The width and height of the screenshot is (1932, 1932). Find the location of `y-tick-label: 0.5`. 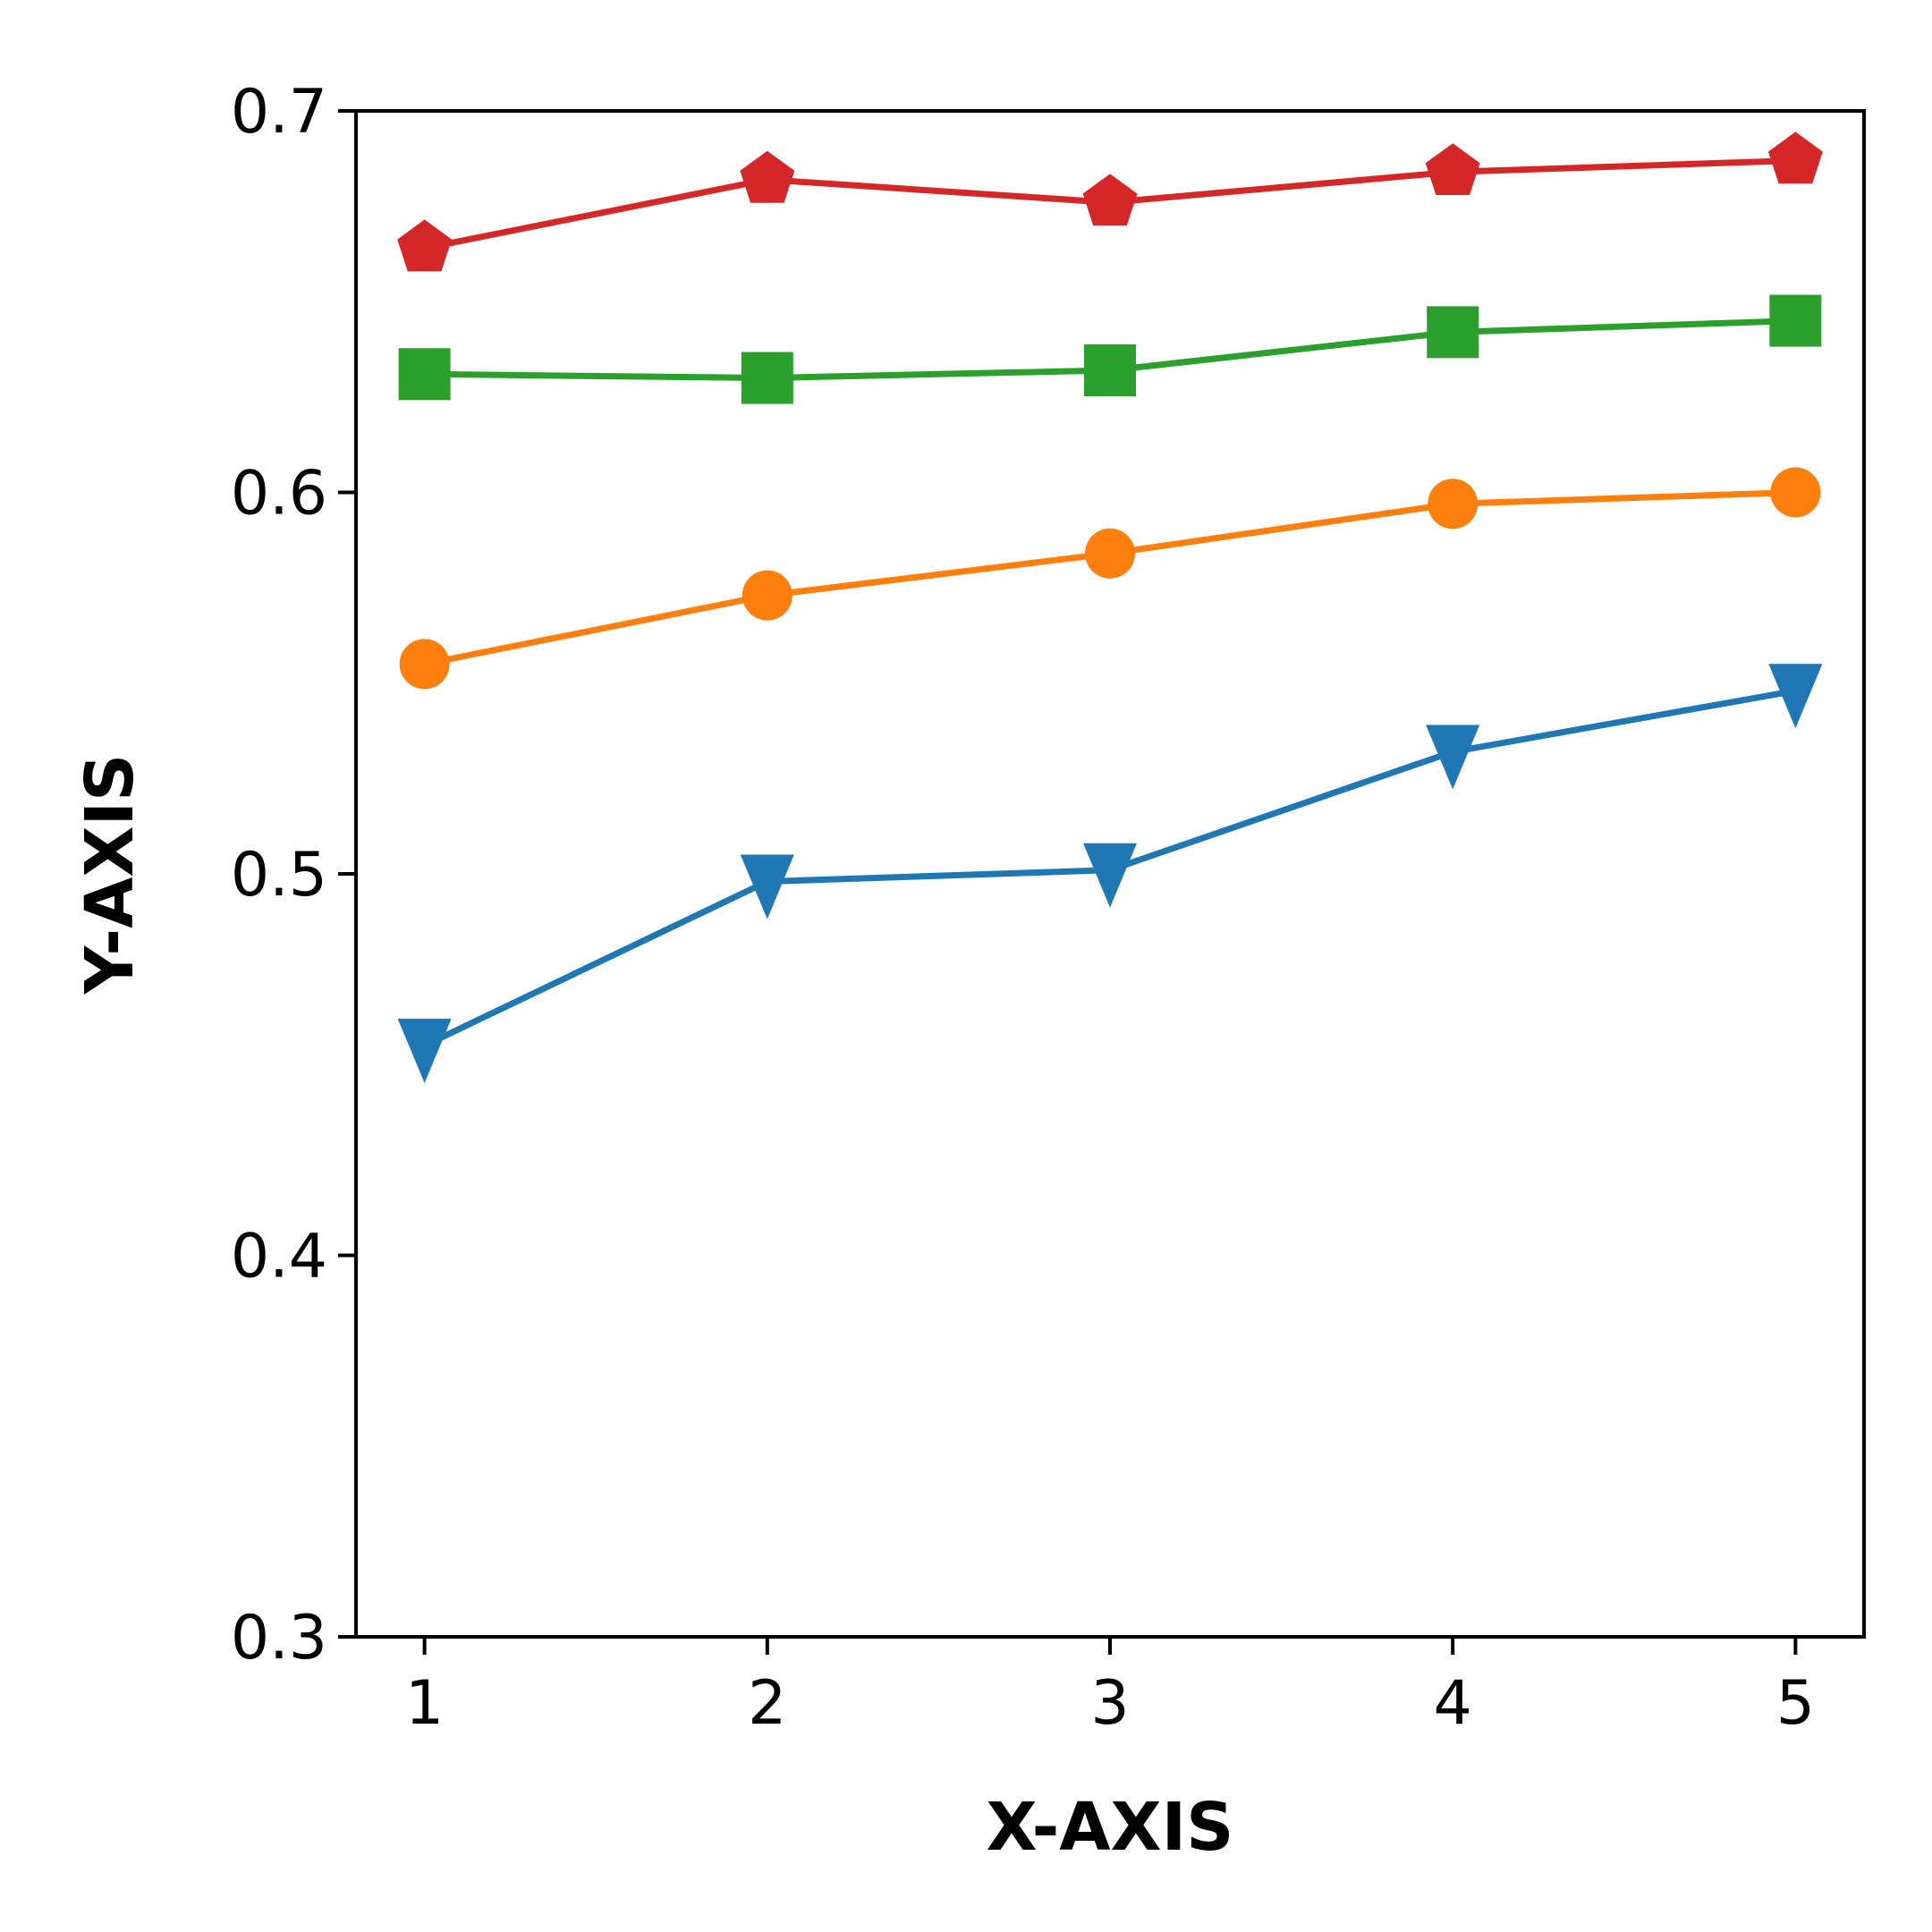

y-tick-label: 0.5 is located at coordinates (279, 875).